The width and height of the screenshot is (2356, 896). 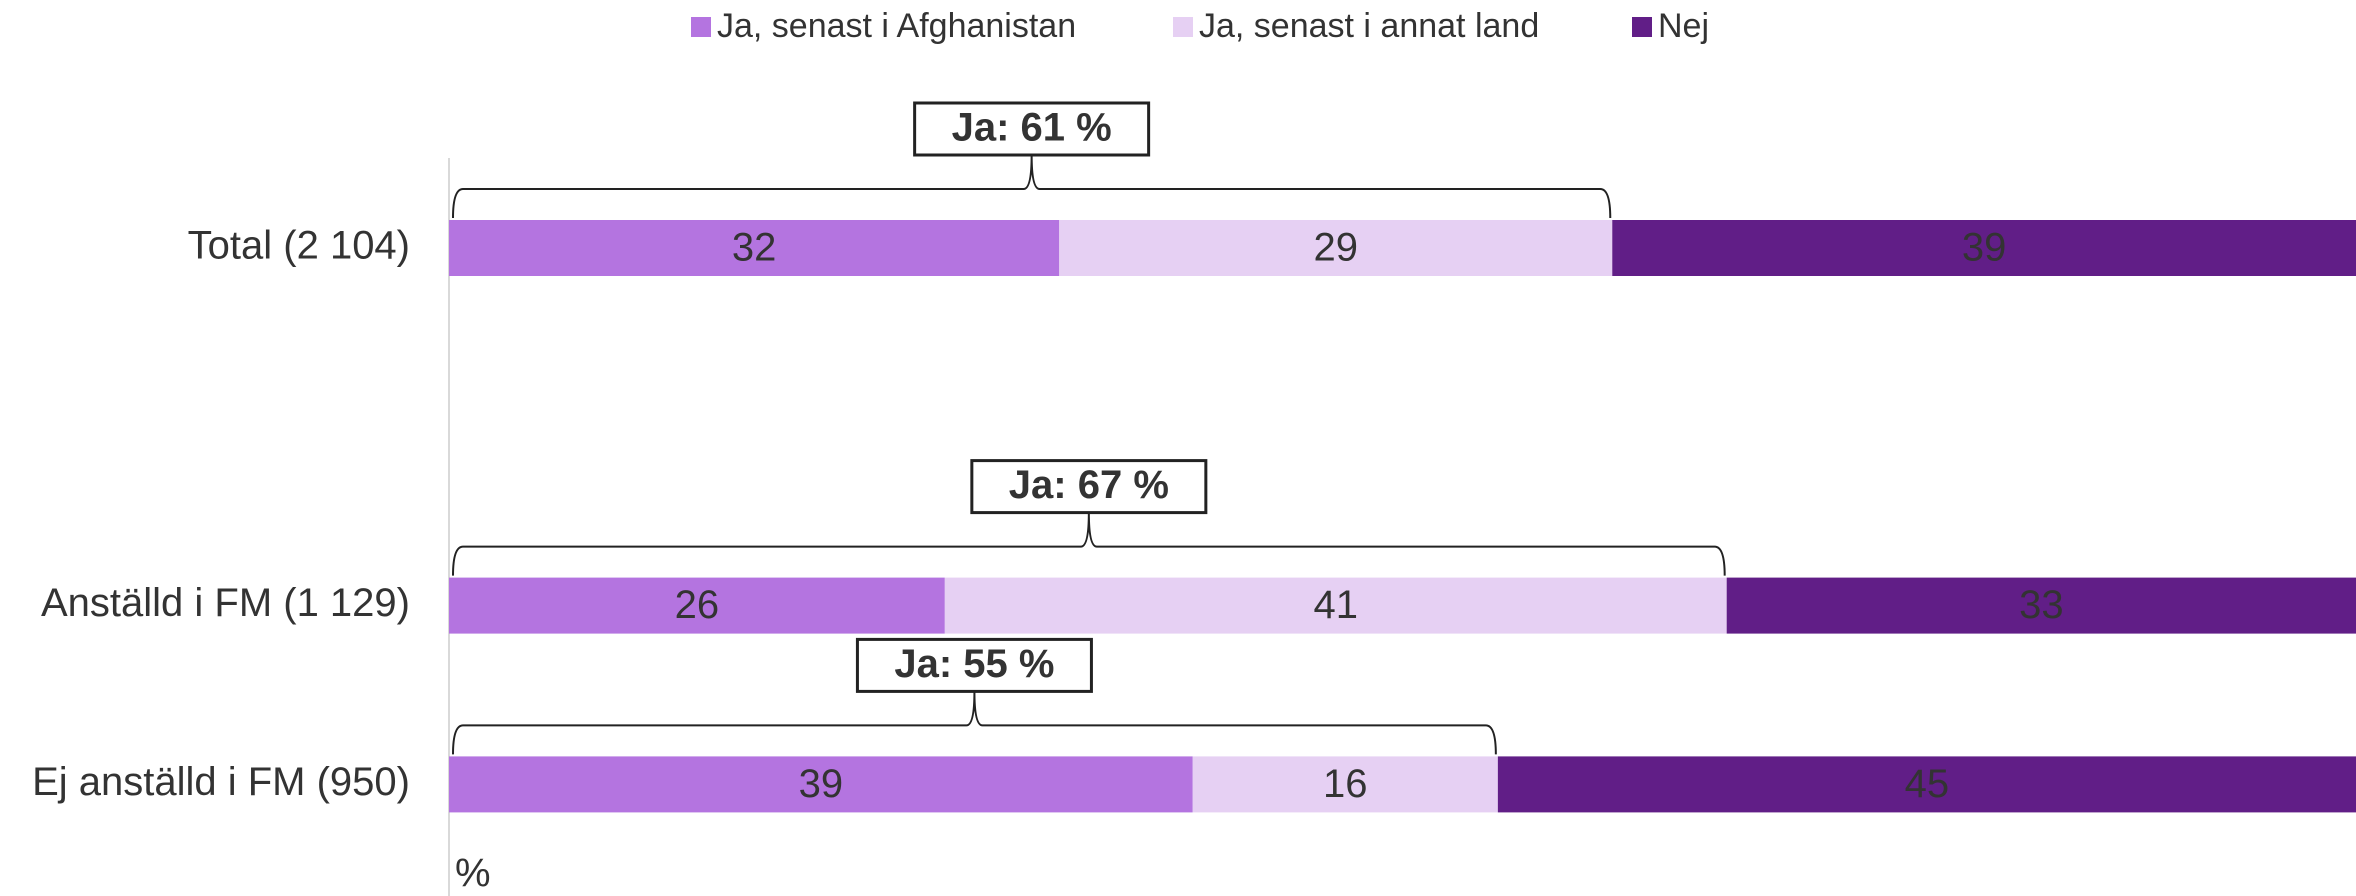 I want to click on x-axis-label: %, so click(x=473, y=874).